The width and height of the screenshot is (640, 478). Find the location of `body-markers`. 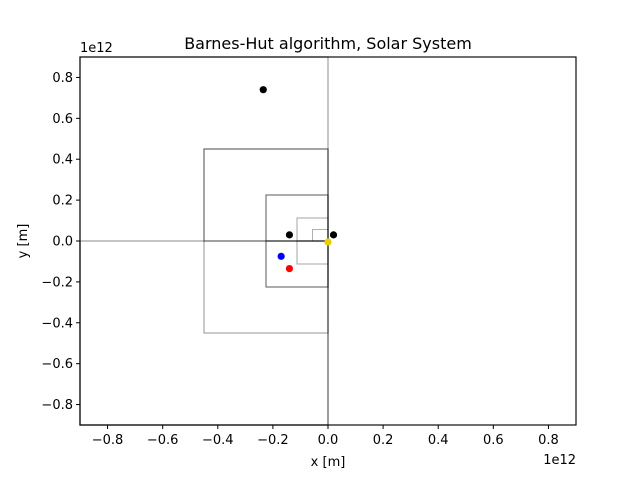

body-markers is located at coordinates (298, 179).